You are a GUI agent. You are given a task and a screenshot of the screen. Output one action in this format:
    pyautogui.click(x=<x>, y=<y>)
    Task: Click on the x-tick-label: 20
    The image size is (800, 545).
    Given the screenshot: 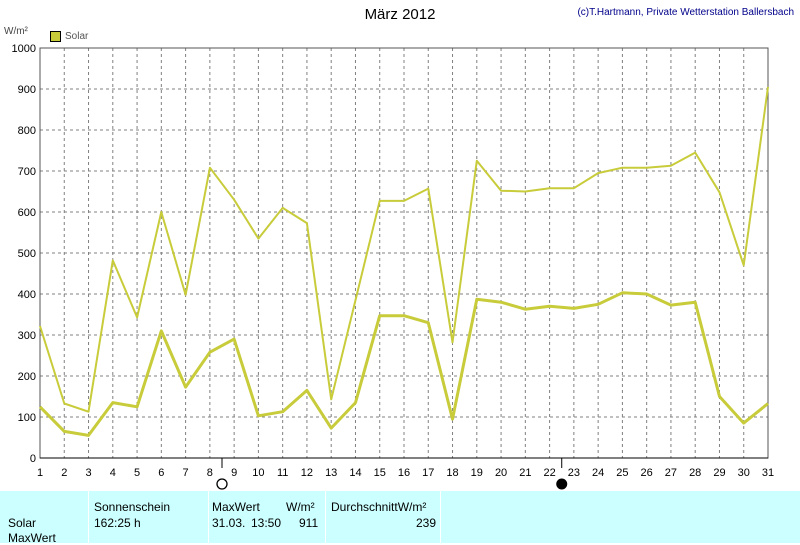 What is the action you would take?
    pyautogui.click(x=501, y=473)
    